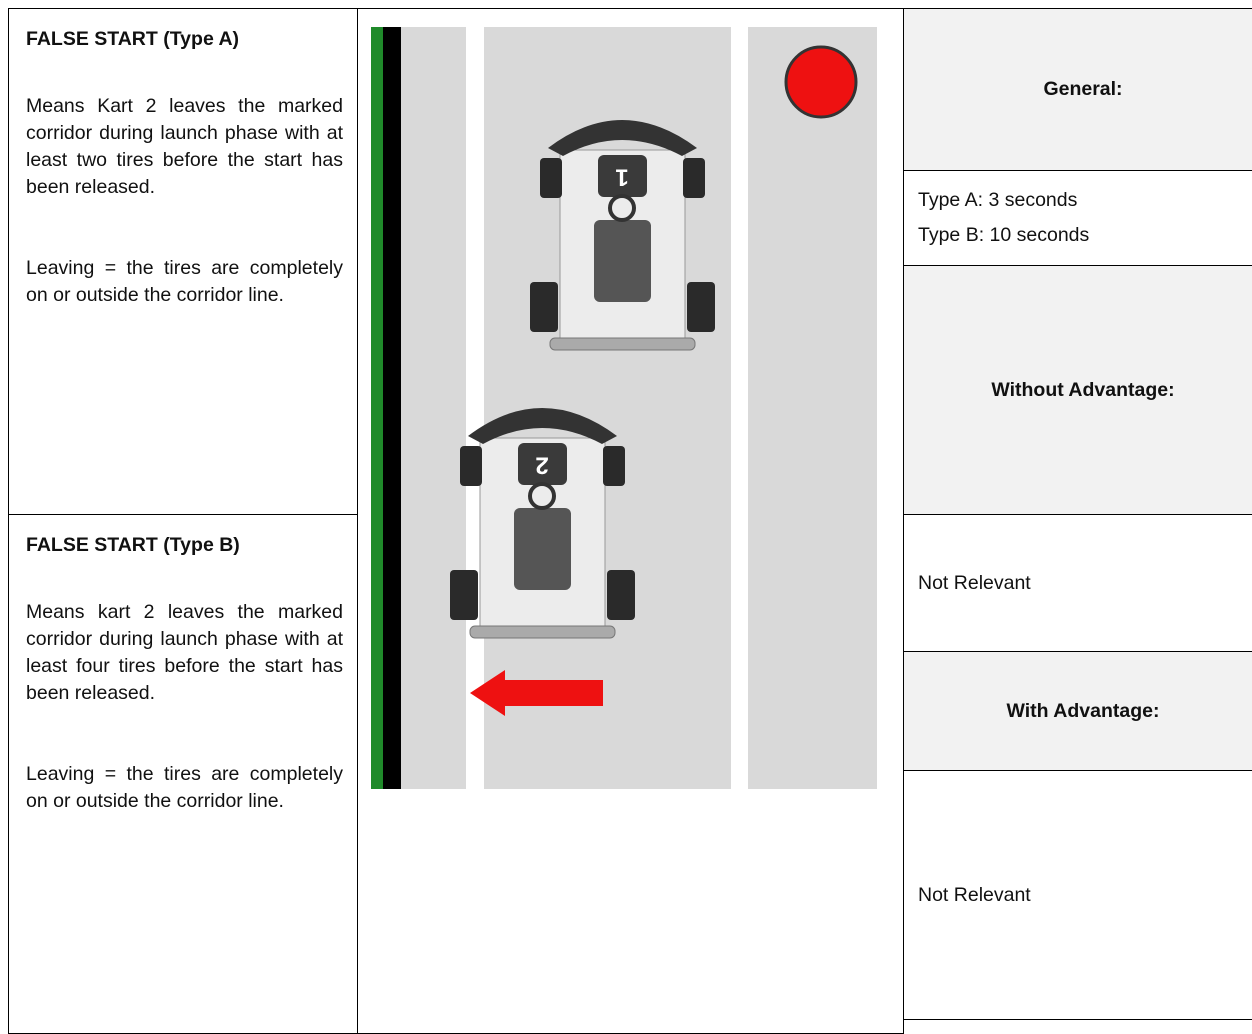 This screenshot has width=1252, height=1034. I want to click on kart: 1, so click(622, 235).